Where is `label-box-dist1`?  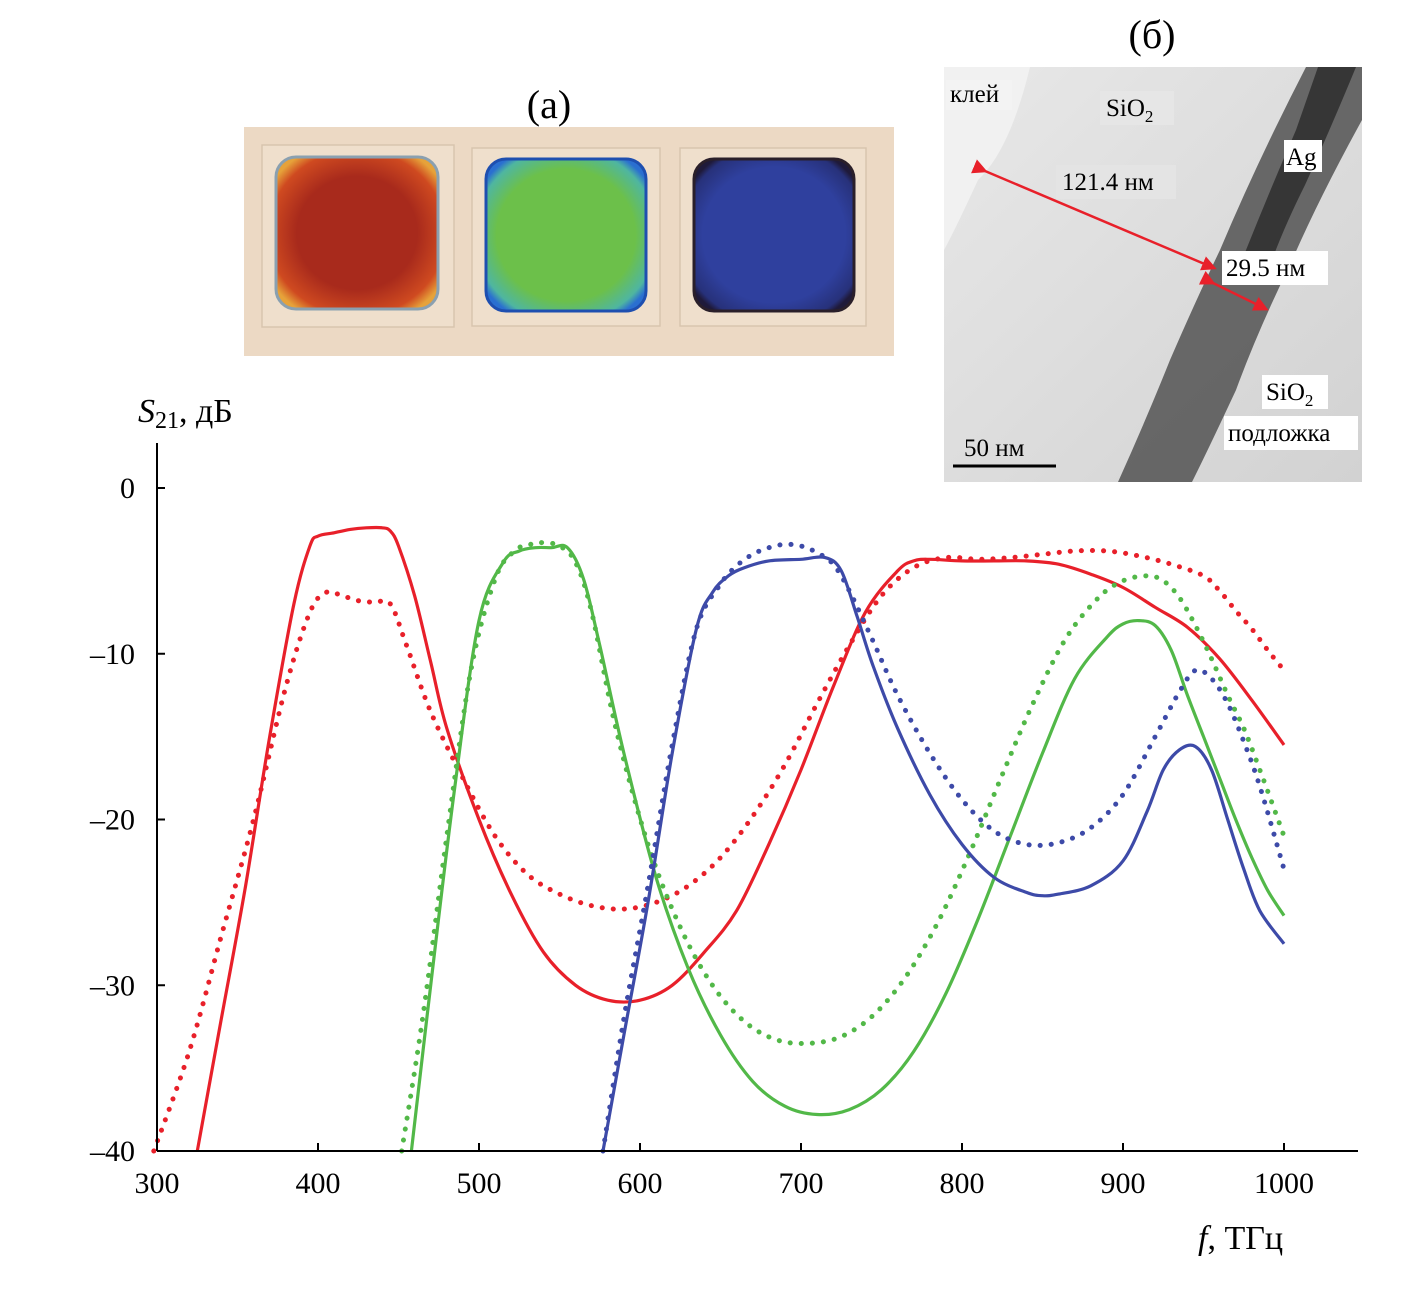 label-box-dist1 is located at coordinates (1116, 182).